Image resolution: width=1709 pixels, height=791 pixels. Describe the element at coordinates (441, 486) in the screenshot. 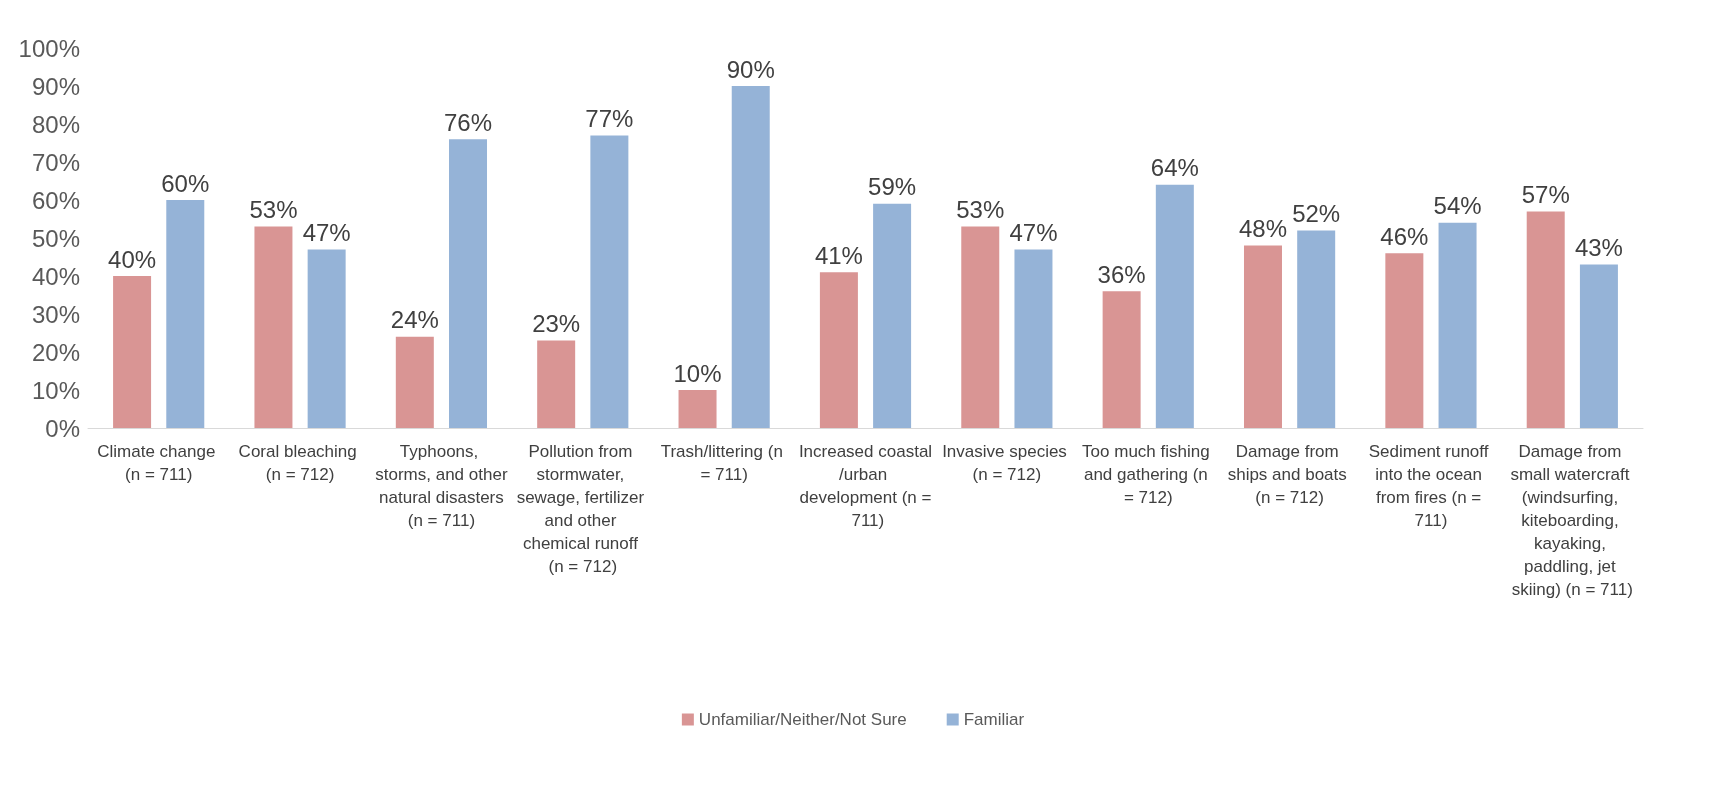

I see `x-tick-label: Typhoons, storms, and other natural disasters (n = 711)` at that location.